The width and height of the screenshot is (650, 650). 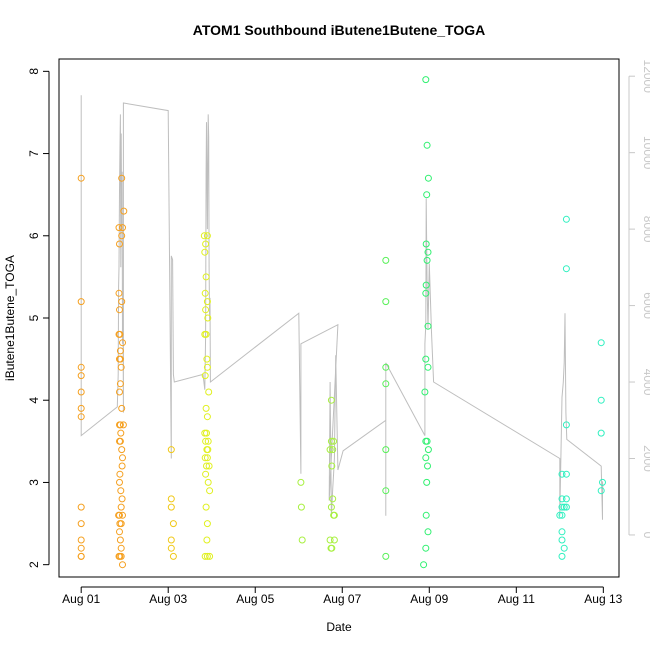 I want to click on y-tick-label: 3, so click(x=34, y=482).